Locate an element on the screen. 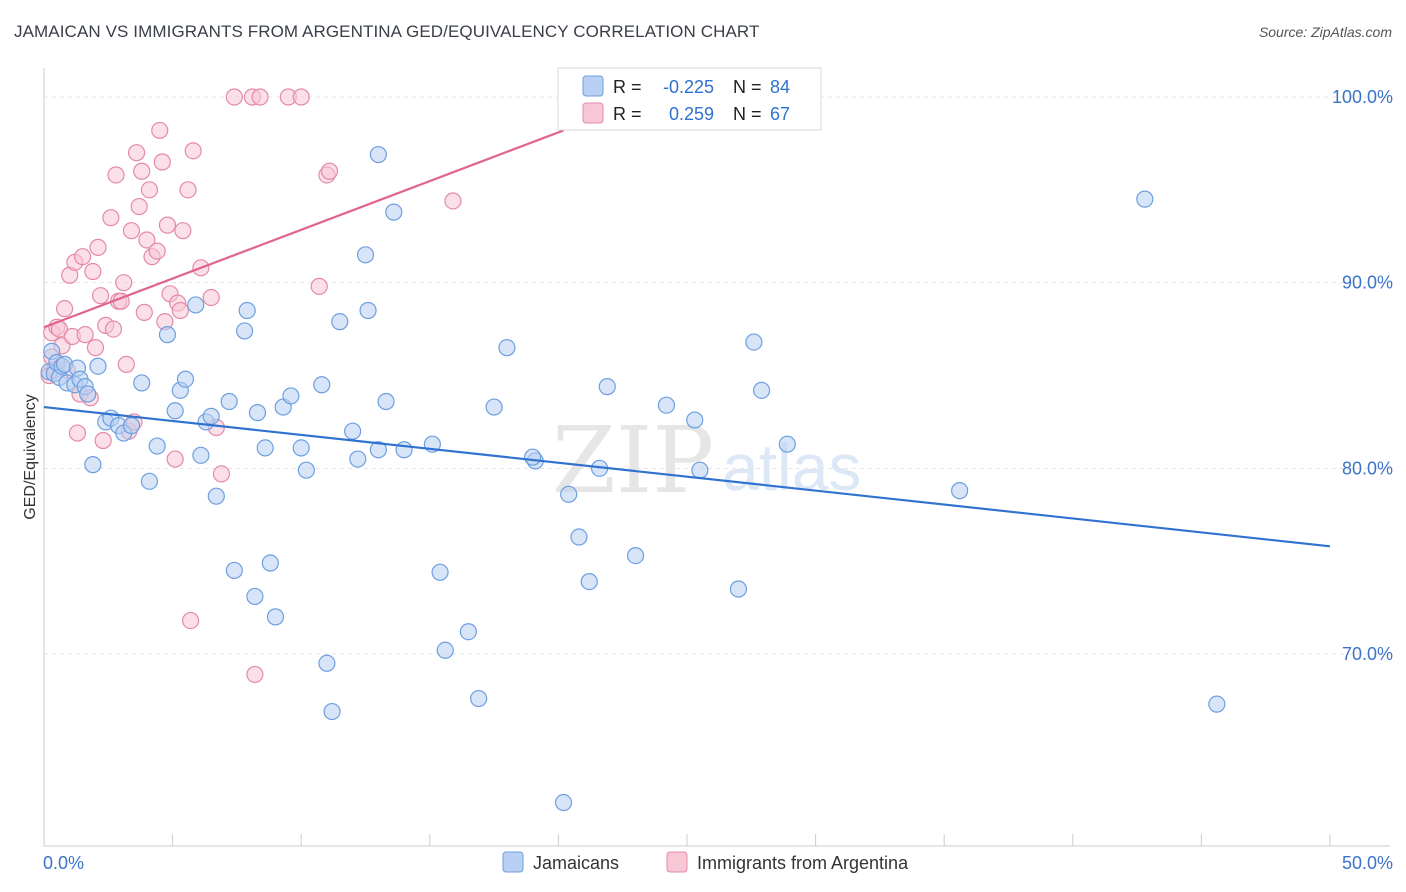 The width and height of the screenshot is (1406, 892). correlation-legend: R = -0.225 N = 84 R = 0.259 N = 67 is located at coordinates (689, 99).